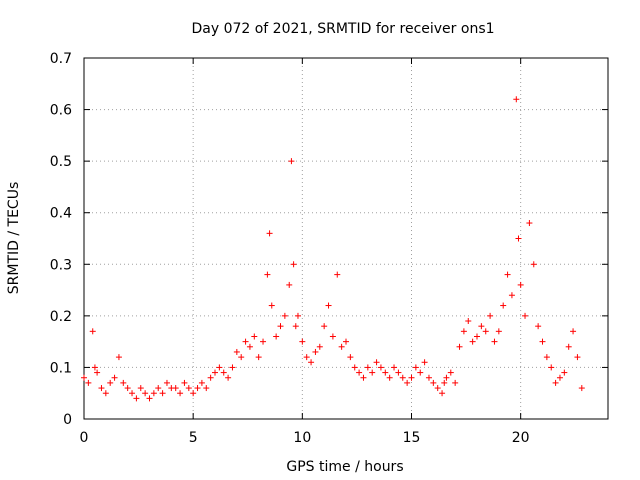 Image resolution: width=640 pixels, height=480 pixels. I want to click on x-tick-label: 5, so click(193, 438).